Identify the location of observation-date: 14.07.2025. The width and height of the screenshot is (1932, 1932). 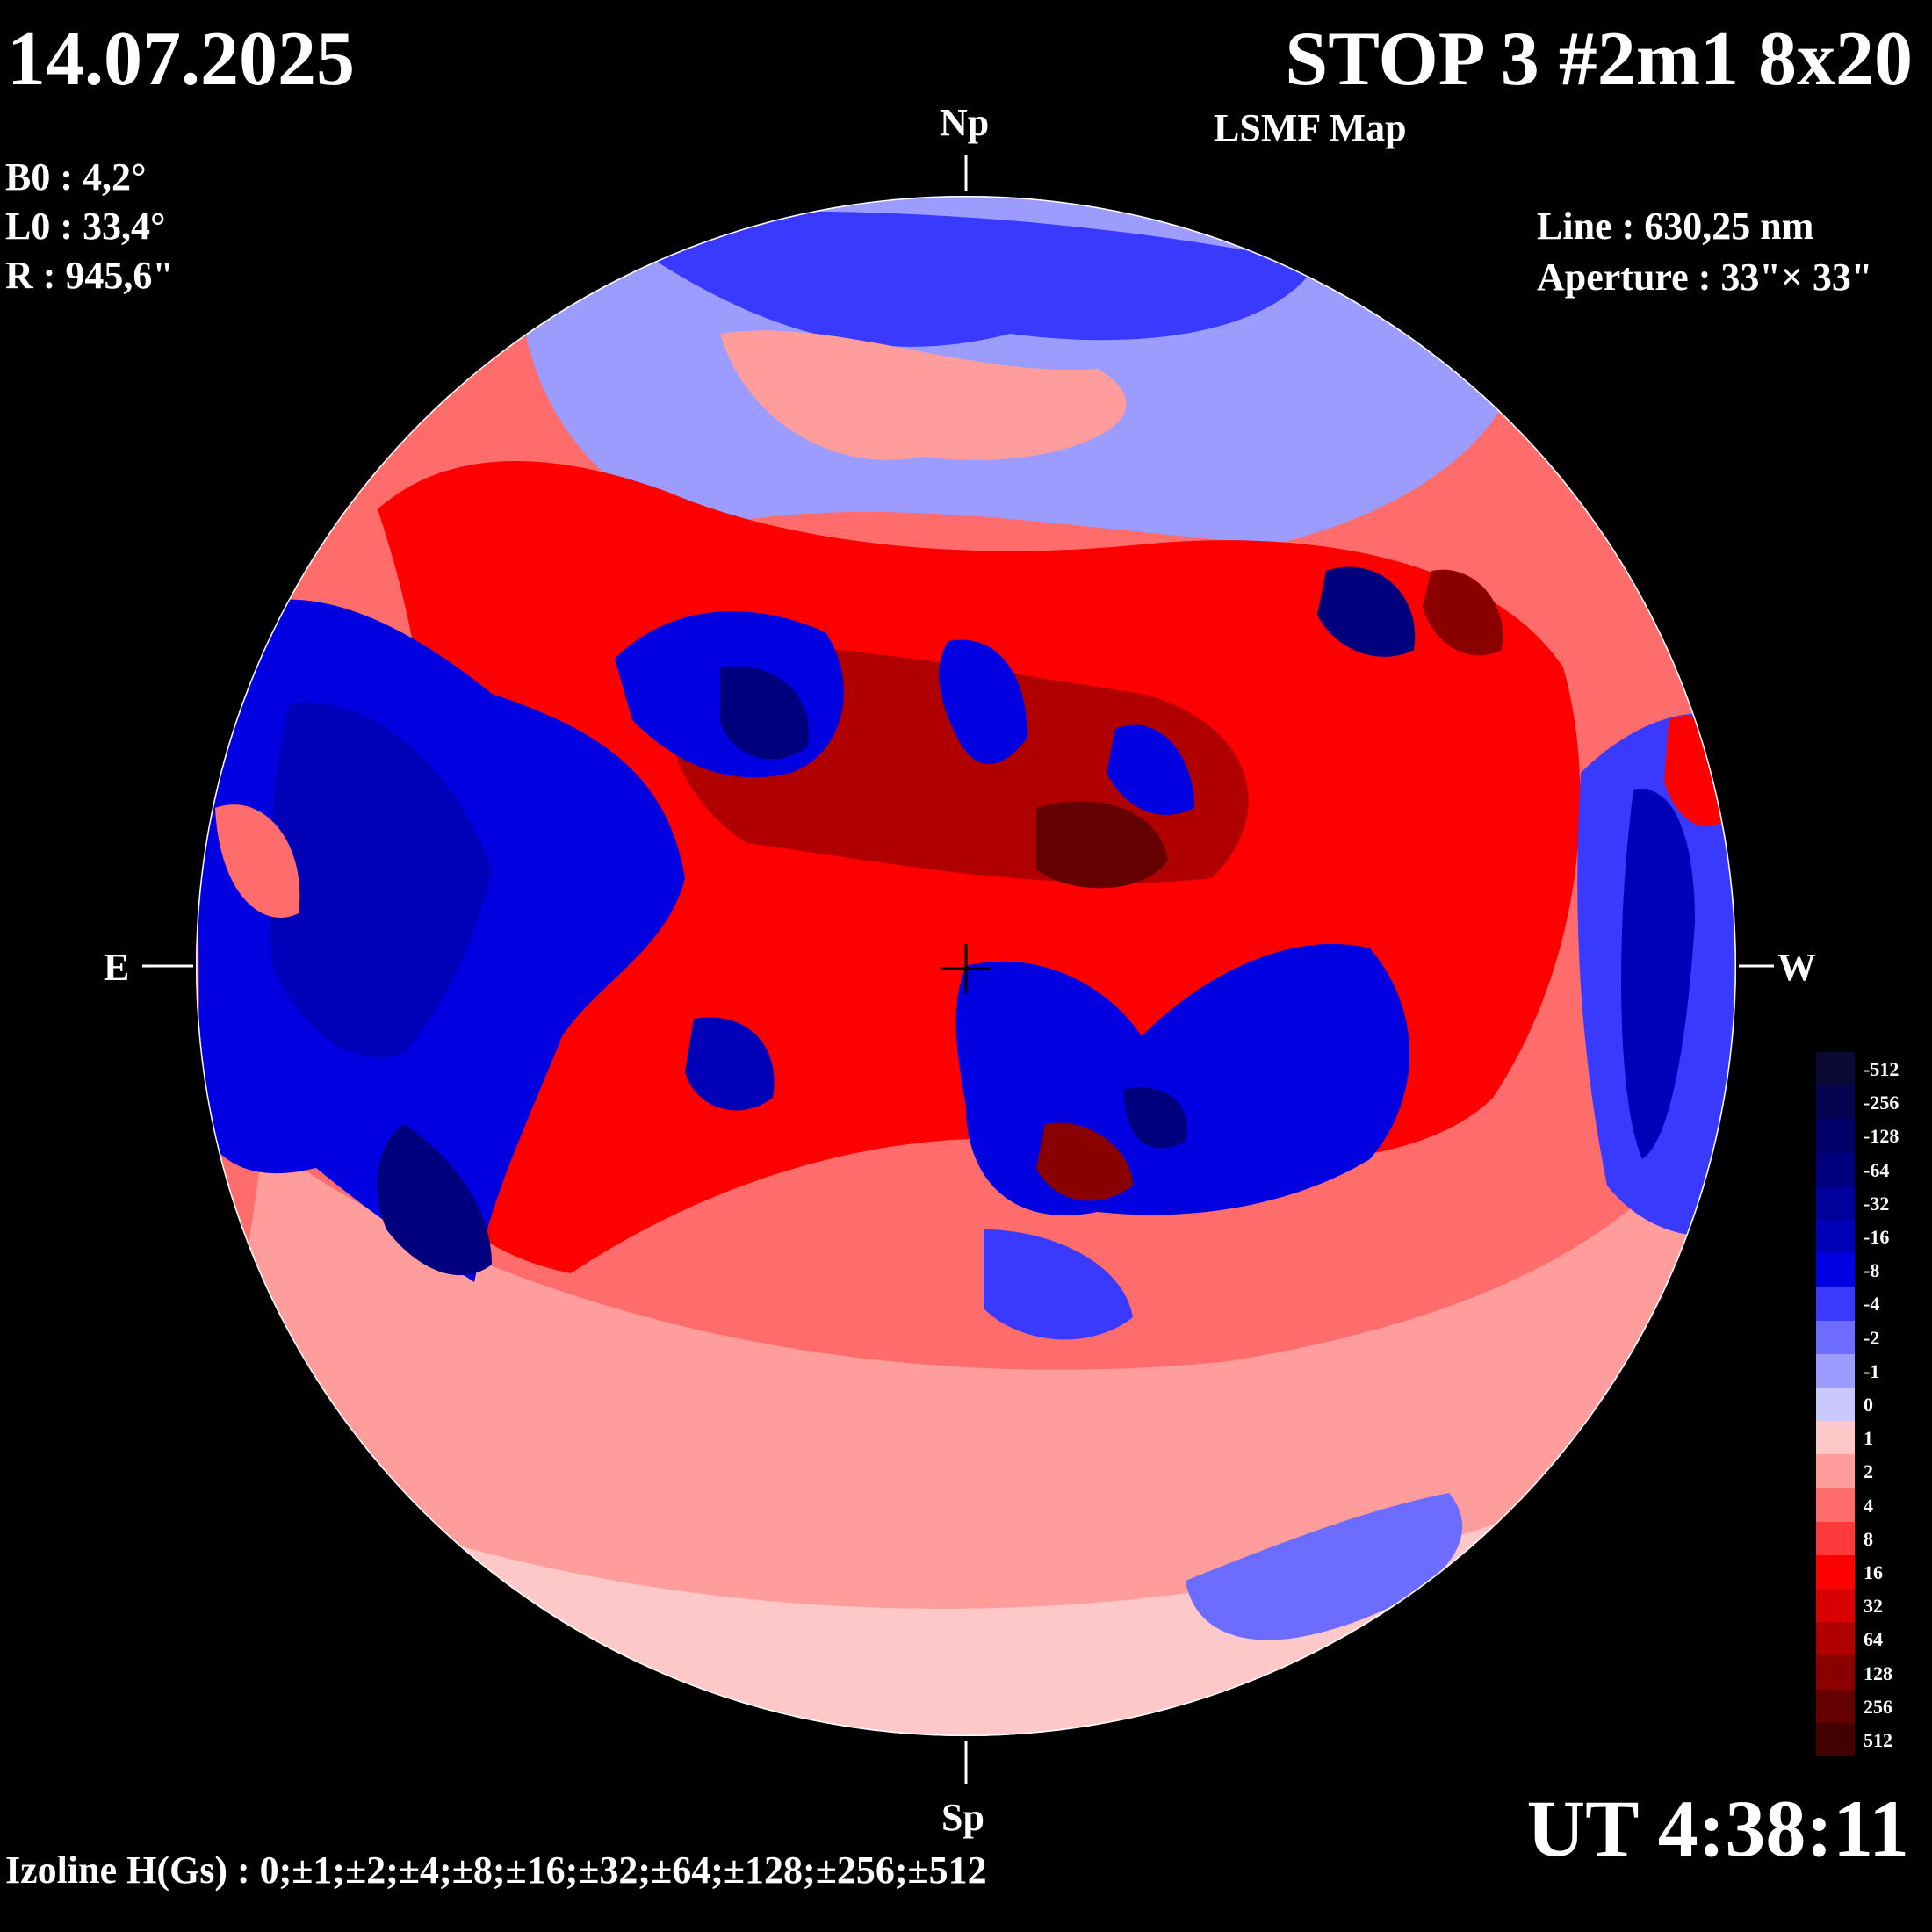
(181, 59).